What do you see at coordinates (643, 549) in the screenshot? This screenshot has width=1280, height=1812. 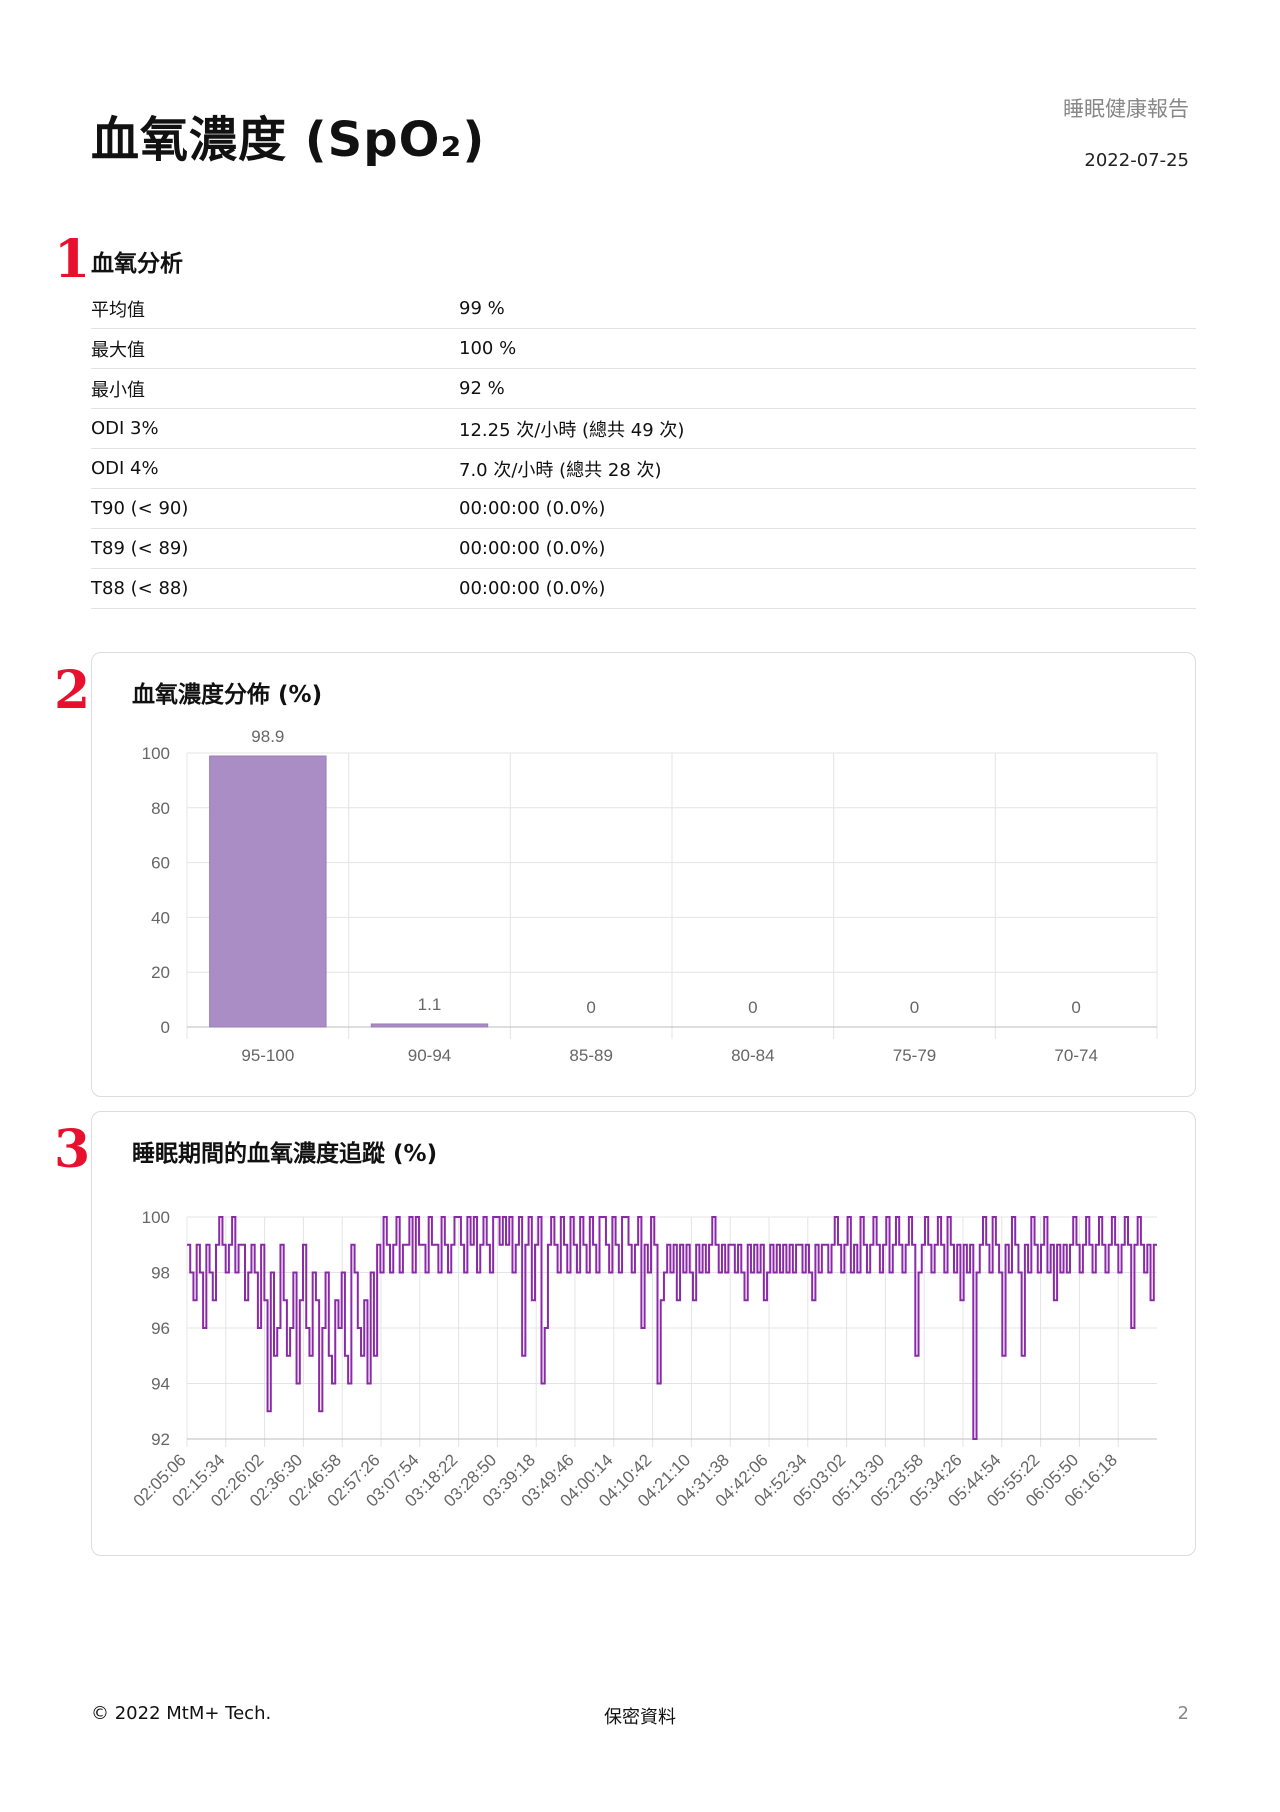 I see `stat-row: T89 (< 89) 00:00:00 (0.0%)` at bounding box center [643, 549].